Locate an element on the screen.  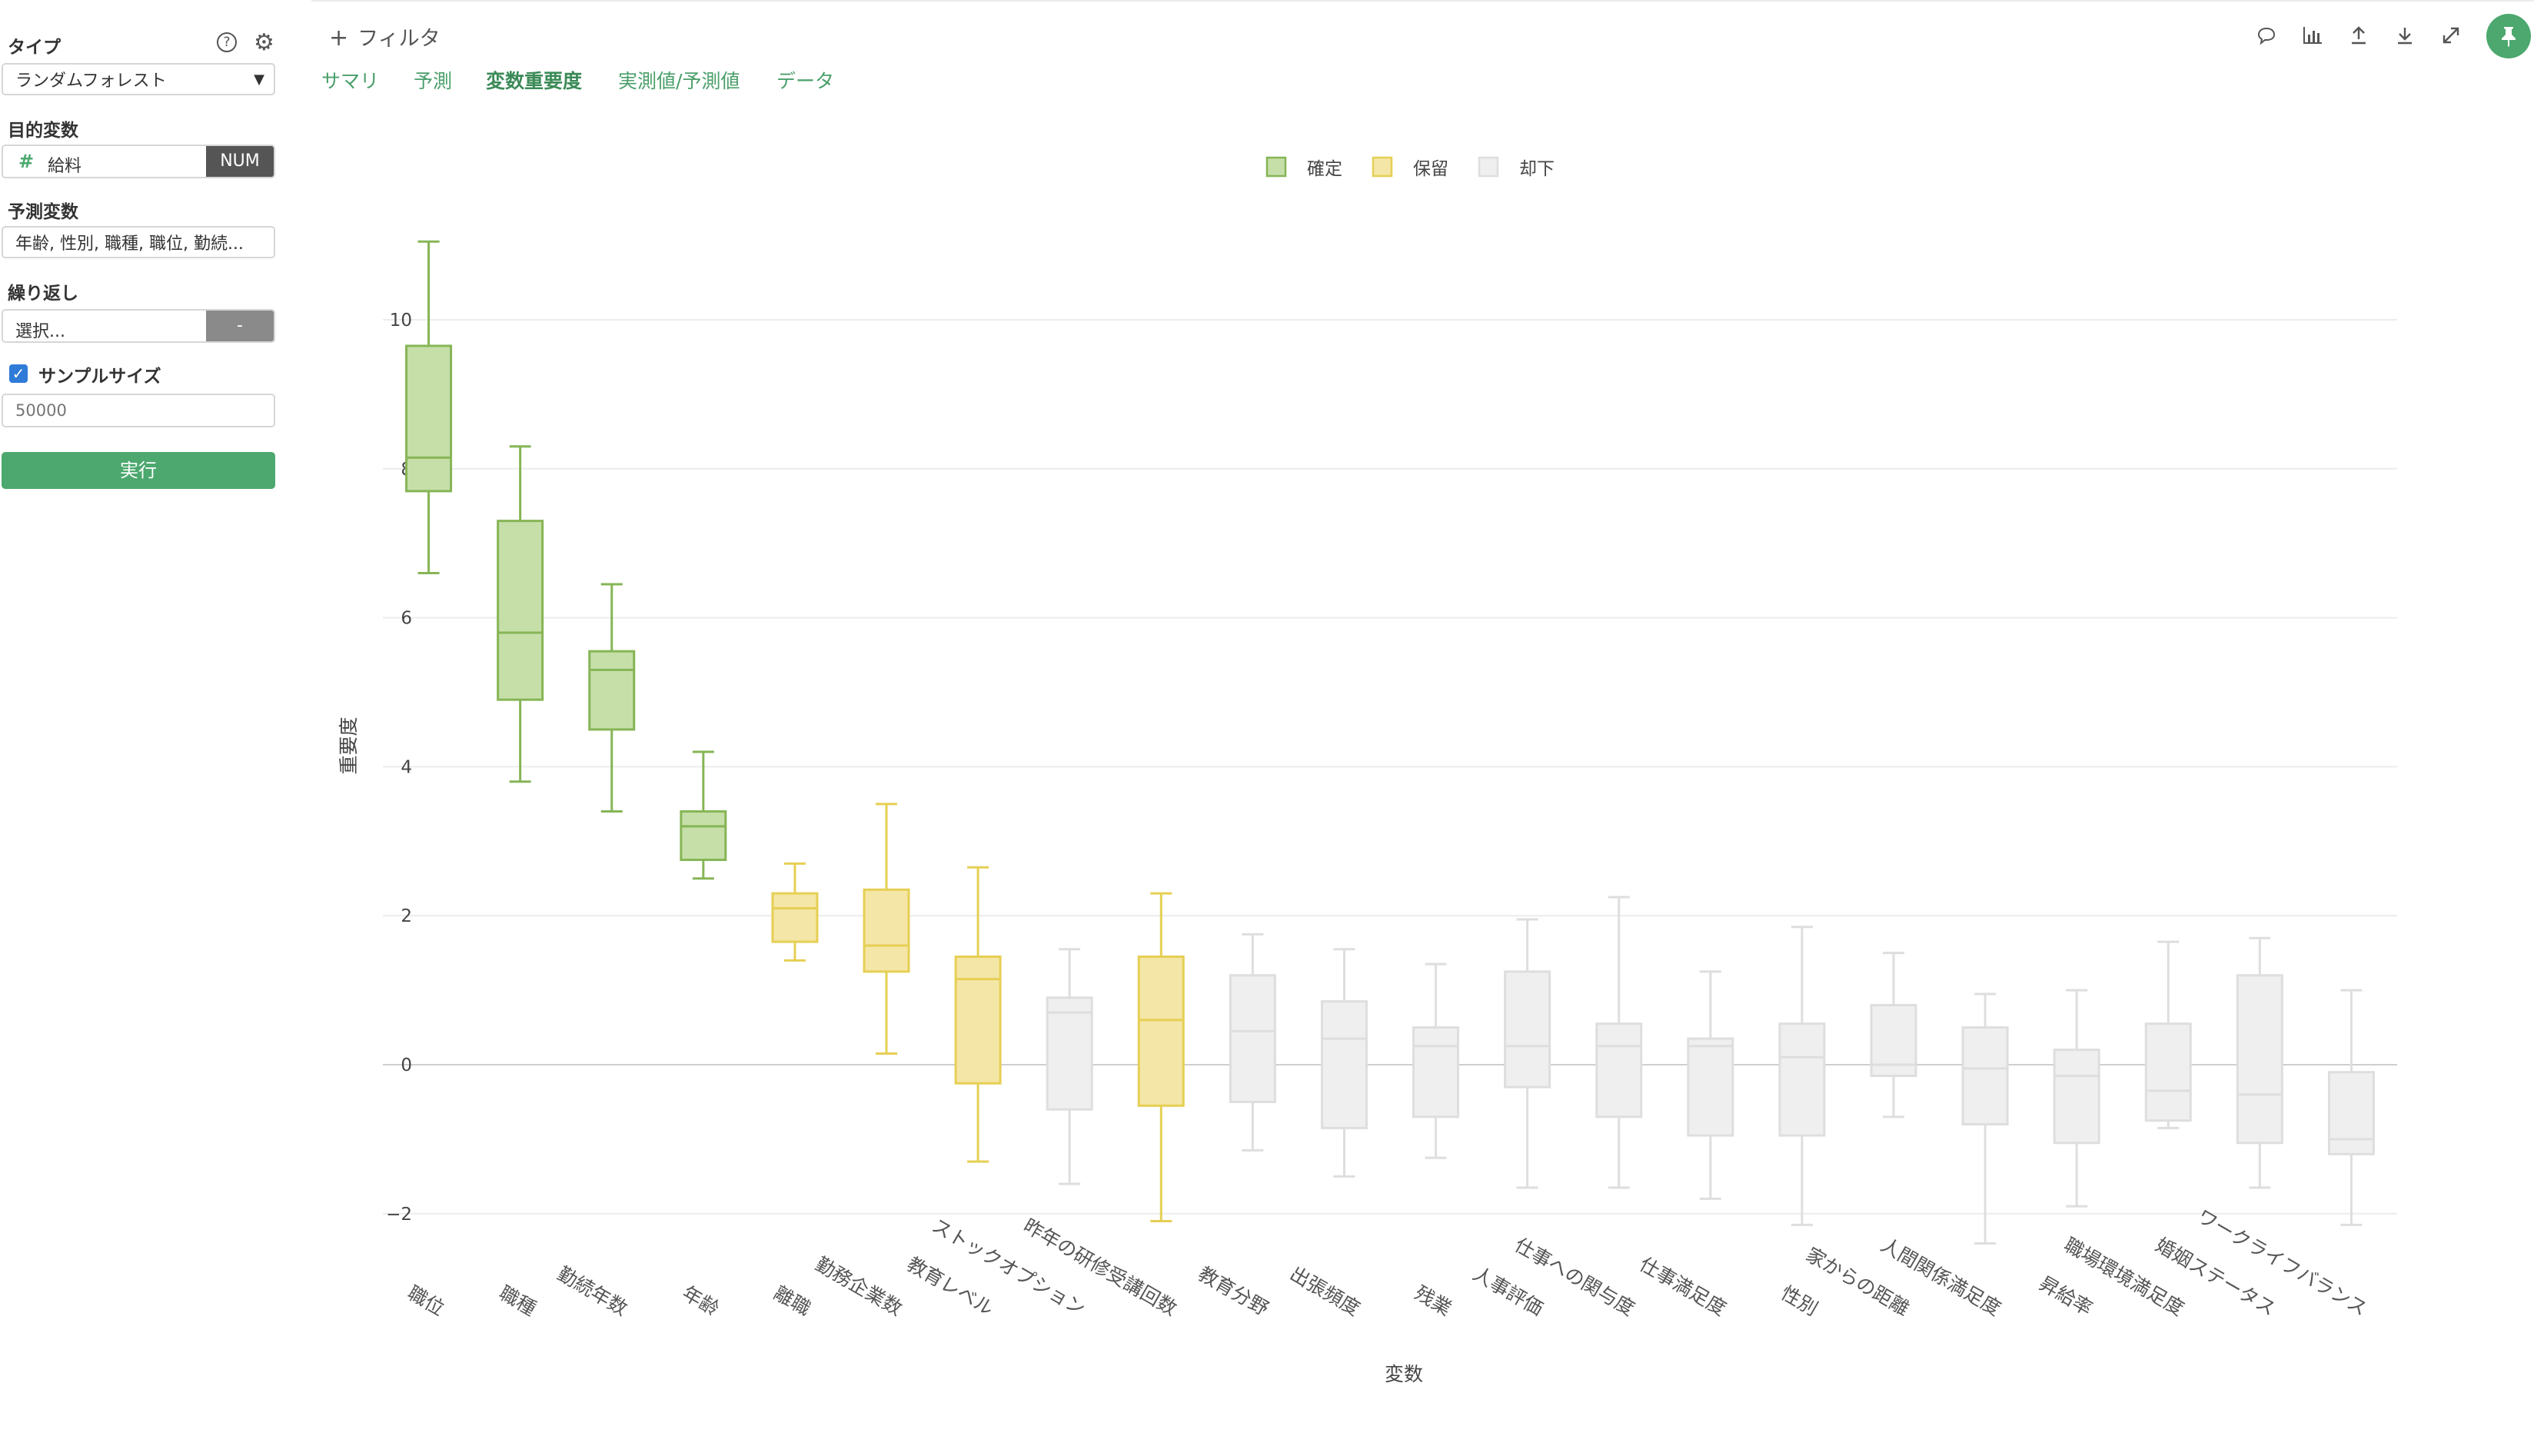
export-icon is located at coordinates (2359, 35).